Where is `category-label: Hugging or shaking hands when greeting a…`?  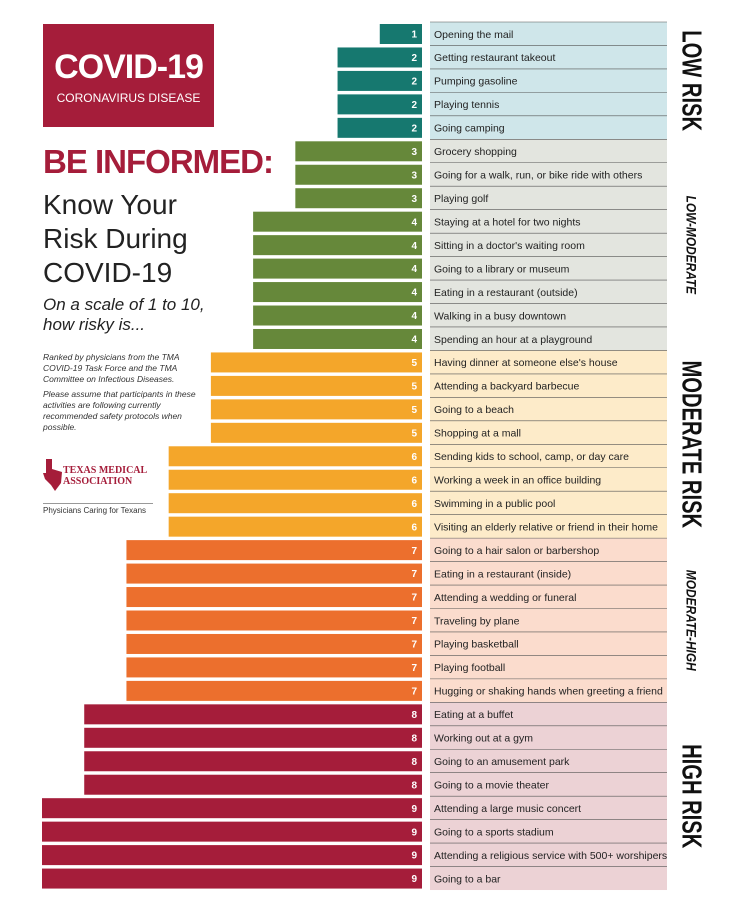
category-label: Hugging or shaking hands when greeting a… is located at coordinates (548, 692).